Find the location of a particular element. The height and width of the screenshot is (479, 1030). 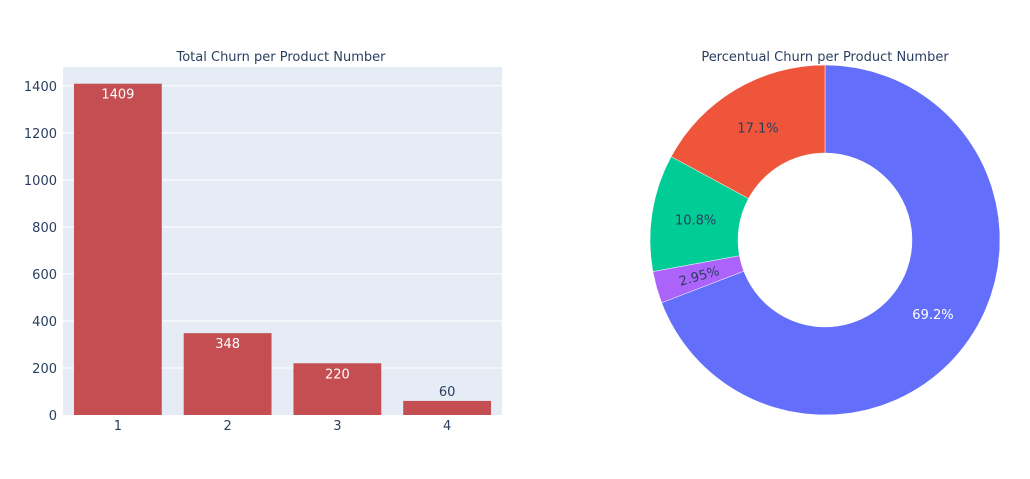

donut-slice is located at coordinates (748, 131).